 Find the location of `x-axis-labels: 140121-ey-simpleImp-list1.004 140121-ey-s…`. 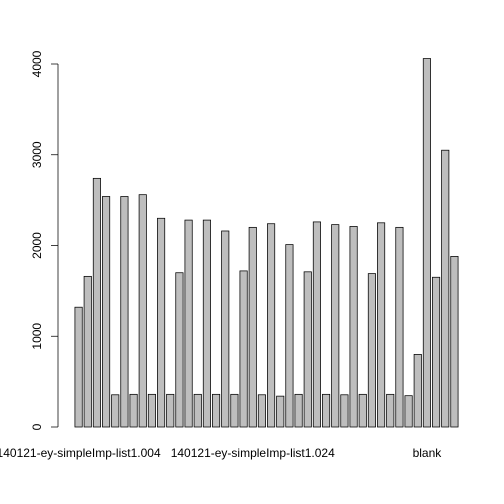

x-axis-labels: 140121-ey-simpleImp-list1.004 140121-ey-s… is located at coordinates (221, 453).